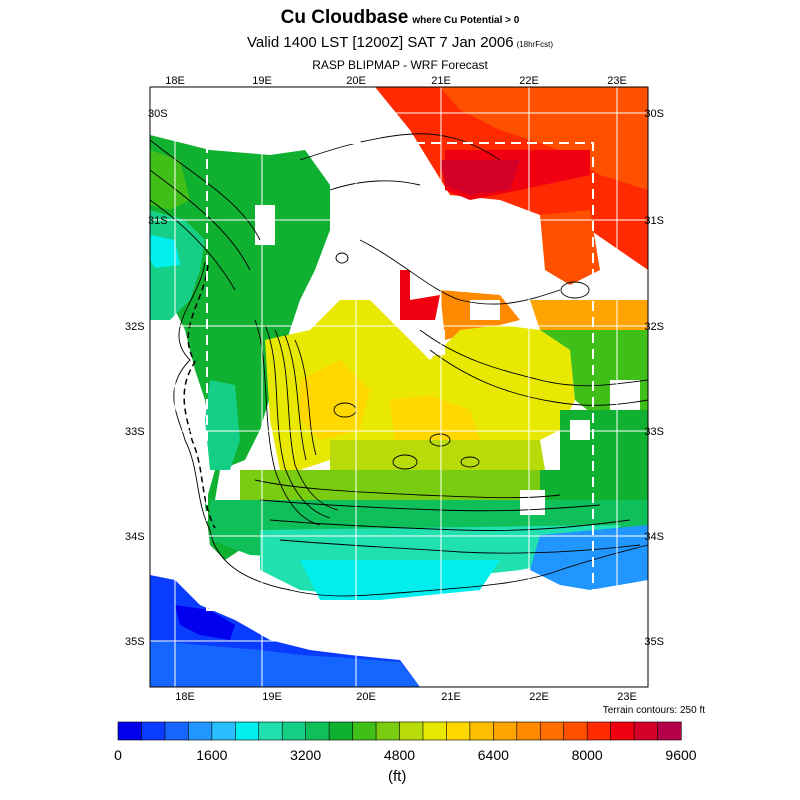 The image size is (800, 800). I want to click on lat-label-right: 34S, so click(654, 537).